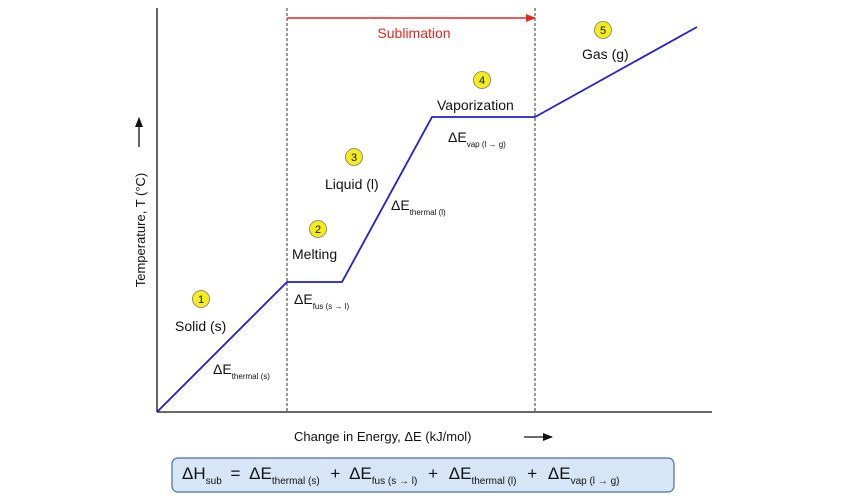 The image size is (850, 500). I want to click on svg-text: 5, so click(603, 31).